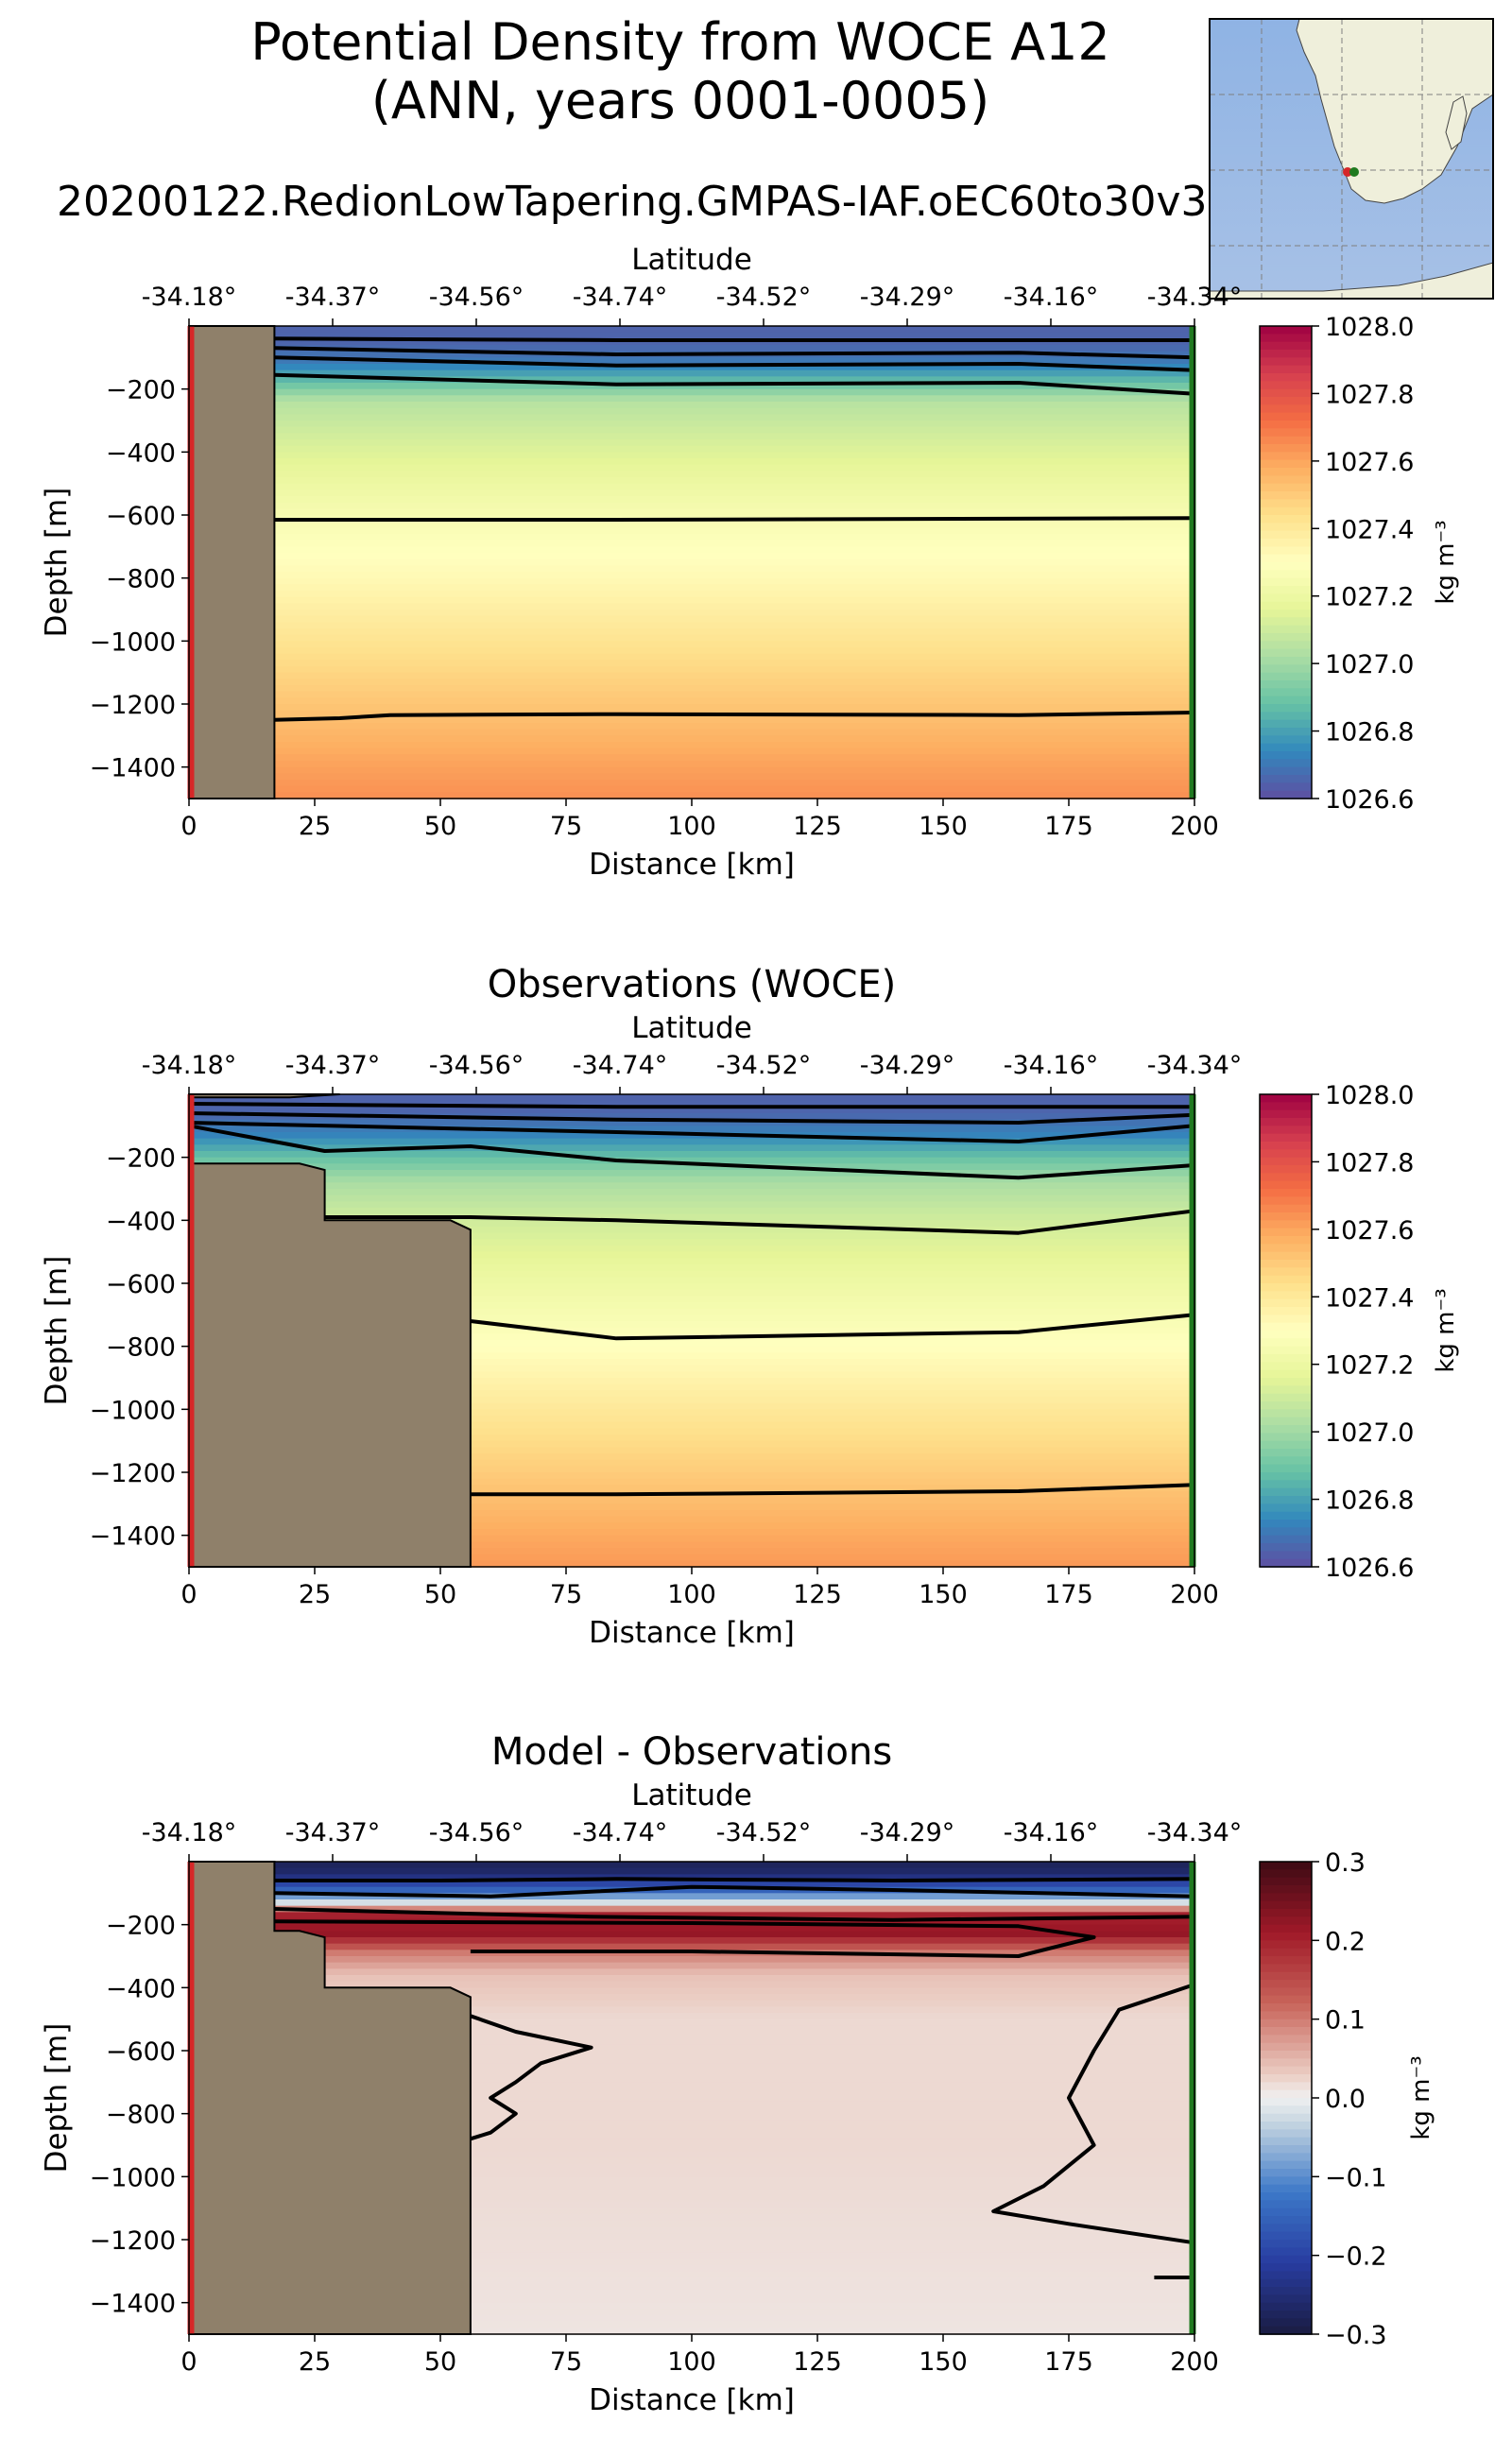  Describe the element at coordinates (133, 1410) in the screenshot. I see `y-tick-label: −1000` at that location.